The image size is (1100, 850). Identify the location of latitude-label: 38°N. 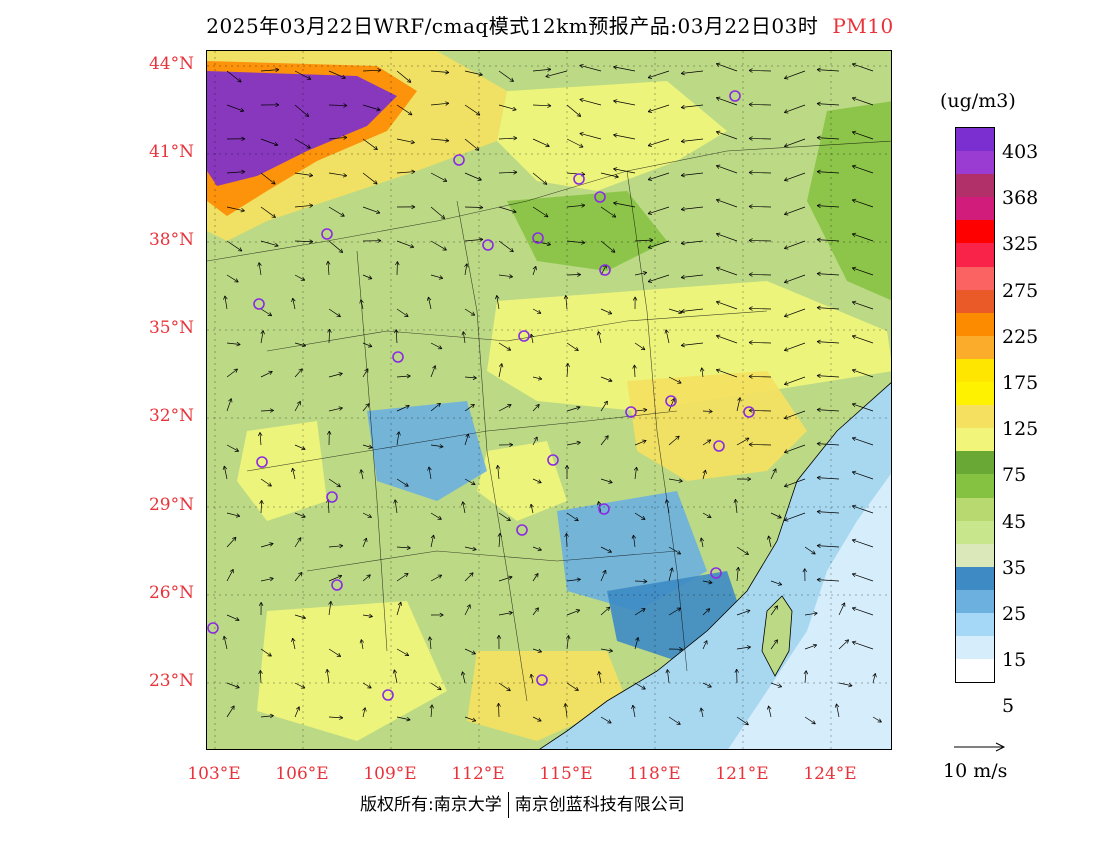
(171, 240).